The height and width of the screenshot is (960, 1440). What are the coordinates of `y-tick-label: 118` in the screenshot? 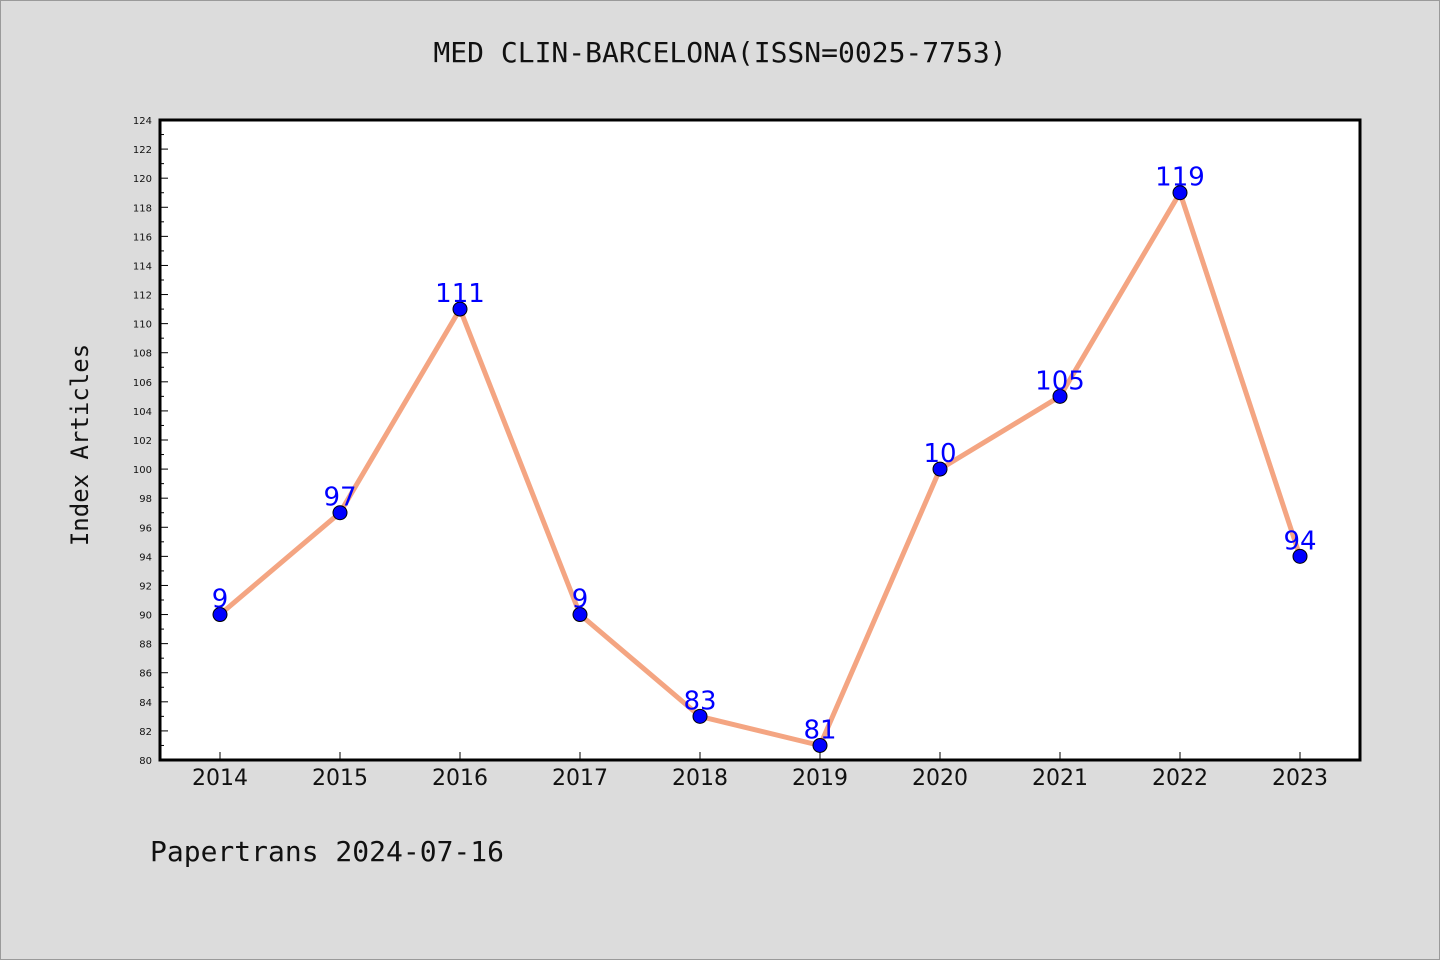 It's located at (142, 208).